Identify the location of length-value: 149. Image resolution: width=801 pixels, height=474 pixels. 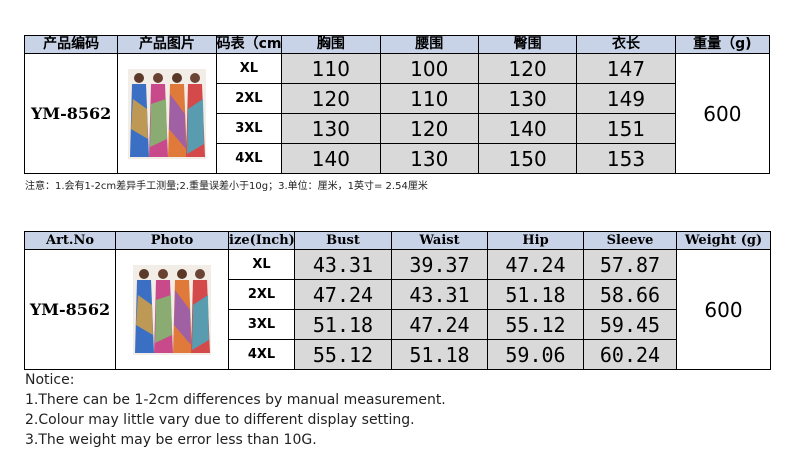
(626, 98).